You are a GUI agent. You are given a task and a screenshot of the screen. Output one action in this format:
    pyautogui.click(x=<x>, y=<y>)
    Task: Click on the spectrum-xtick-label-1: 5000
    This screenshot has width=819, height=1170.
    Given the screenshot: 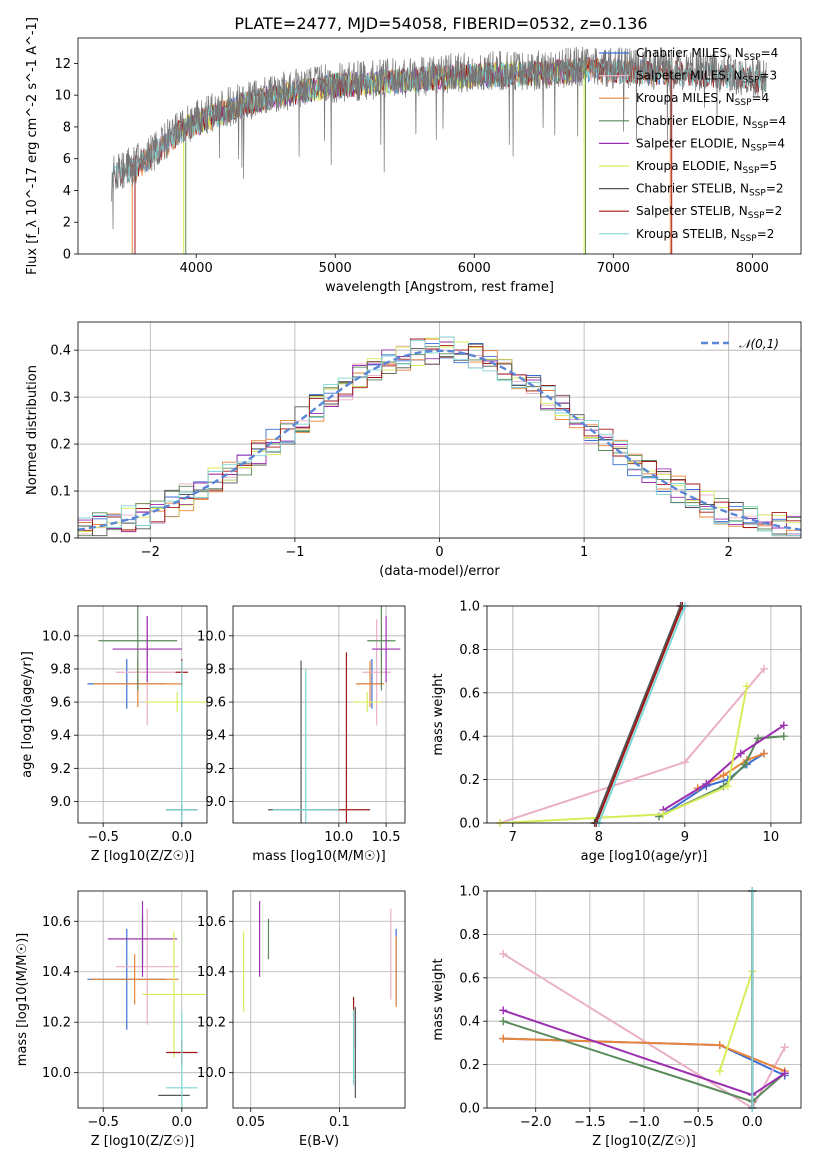 What is the action you would take?
    pyautogui.click(x=335, y=268)
    